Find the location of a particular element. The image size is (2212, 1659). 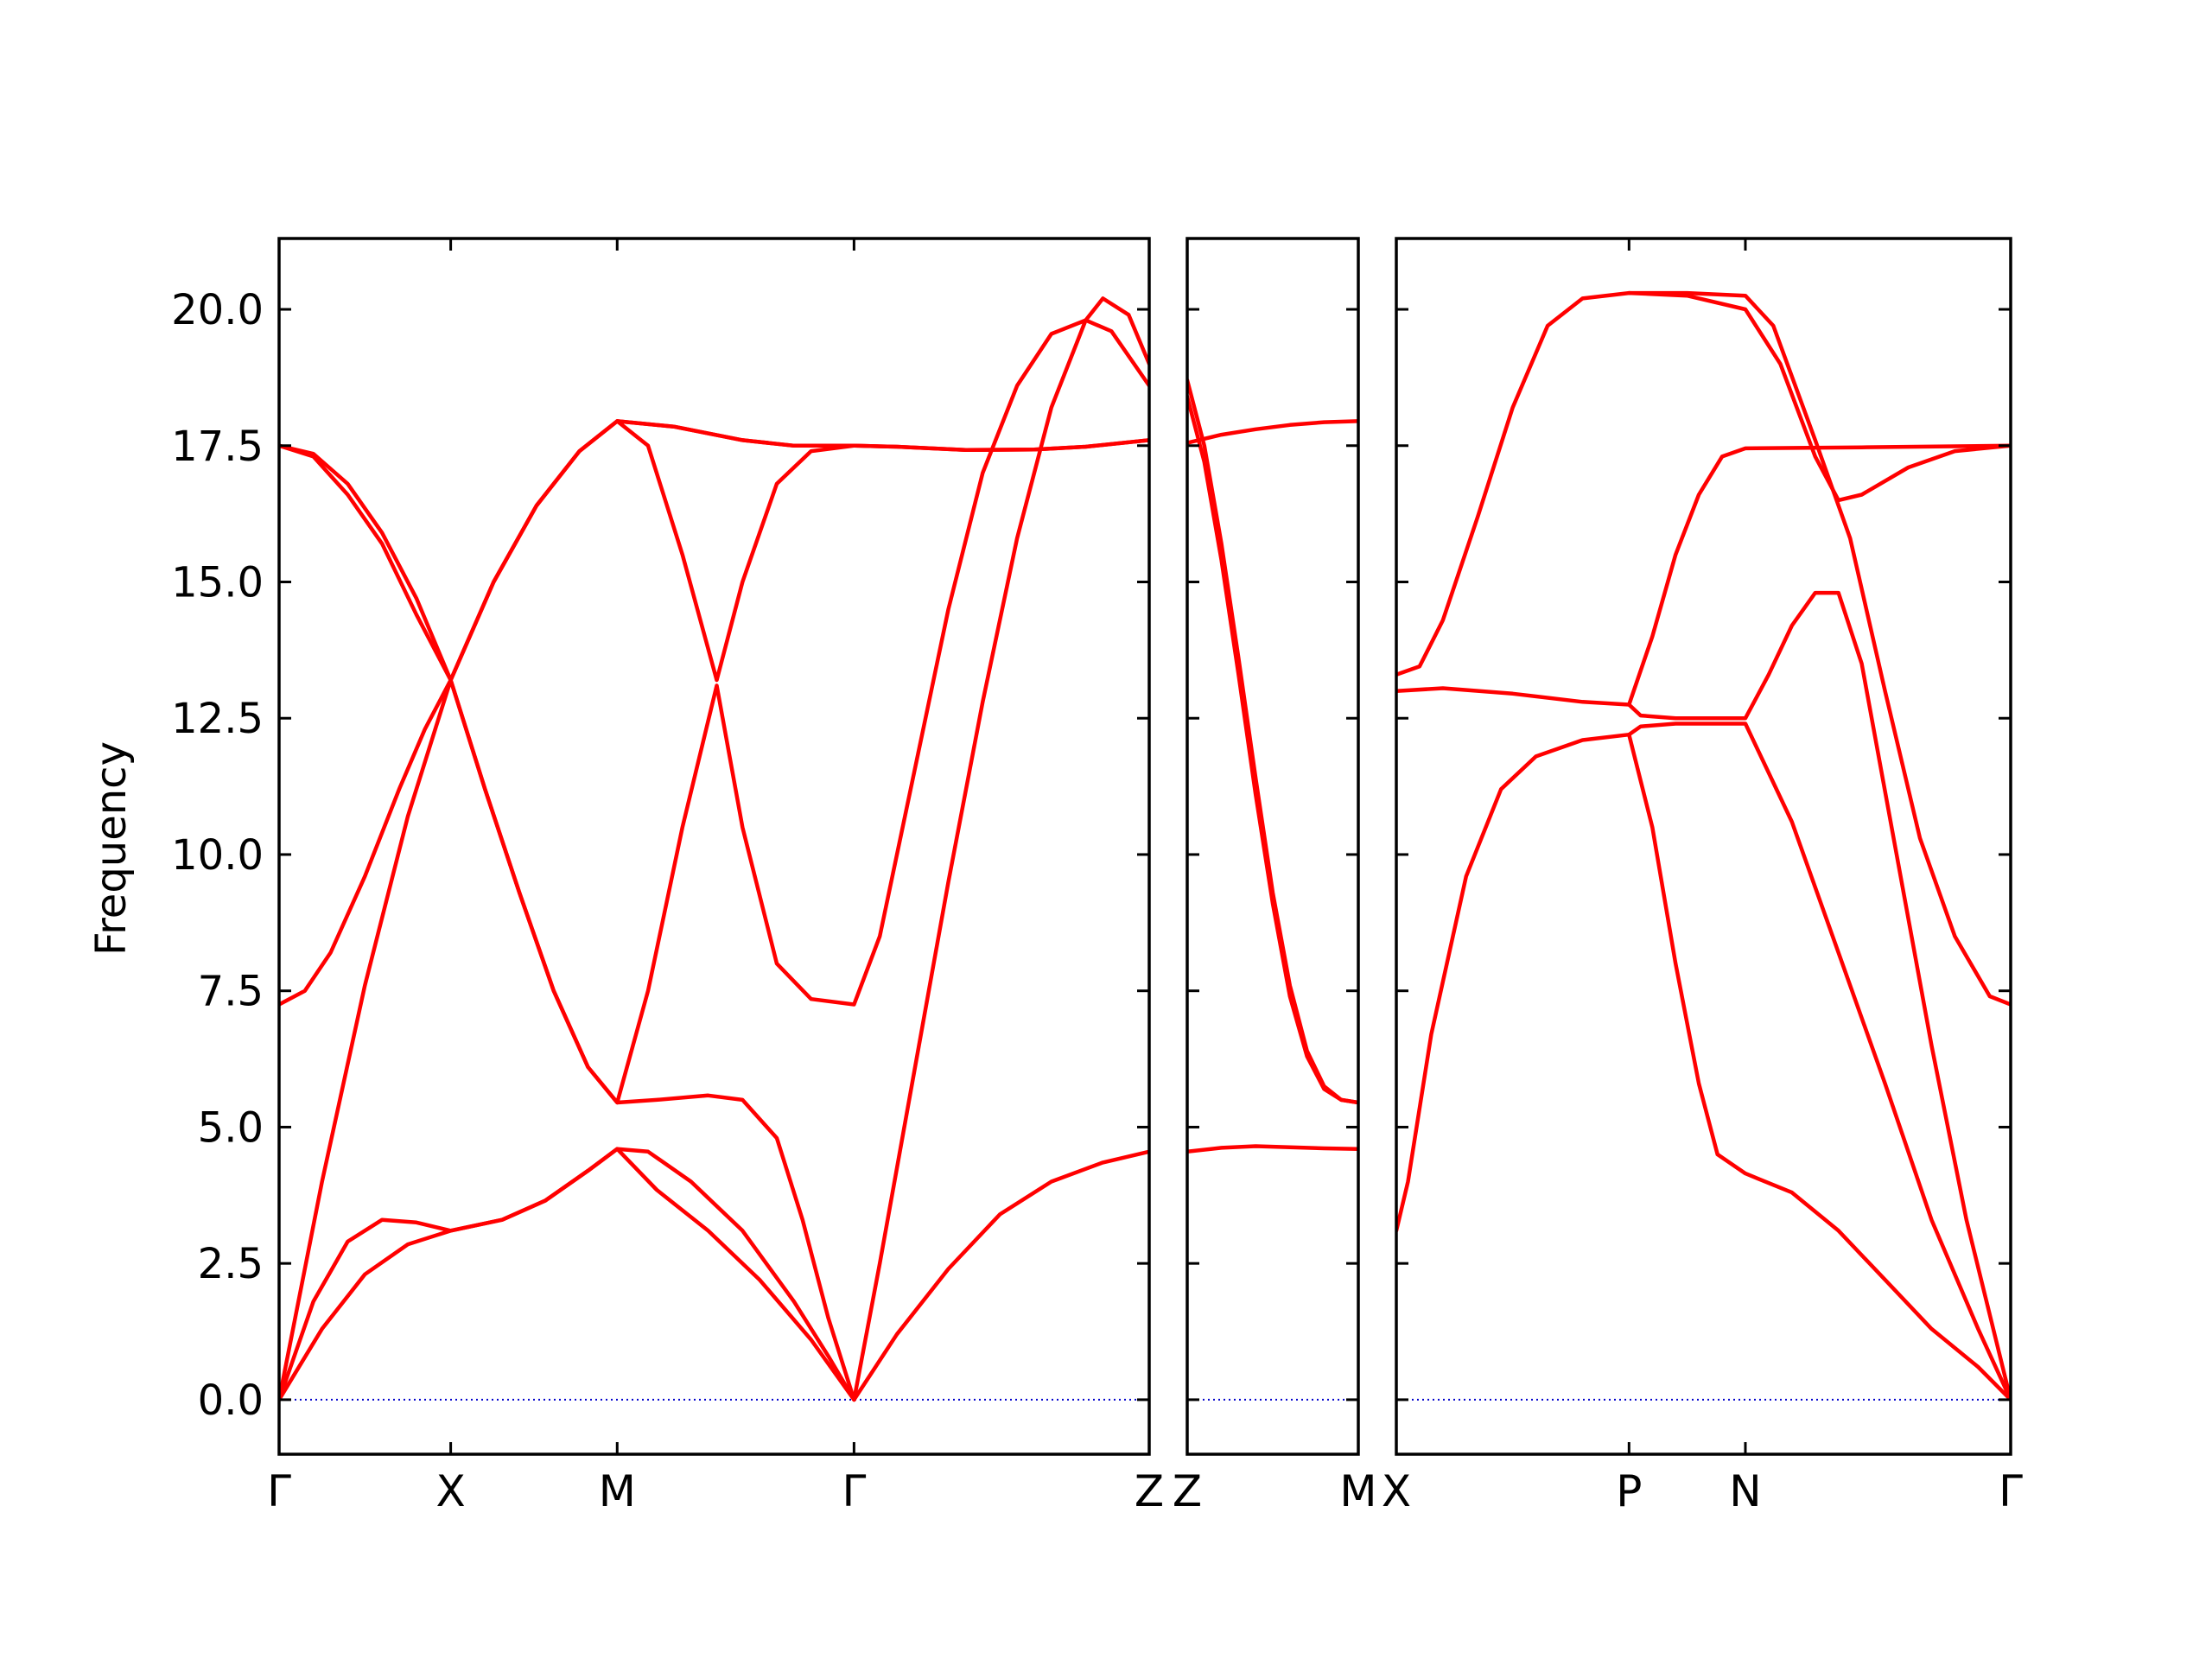

y-tick-label: 0.0 is located at coordinates (231, 1400).